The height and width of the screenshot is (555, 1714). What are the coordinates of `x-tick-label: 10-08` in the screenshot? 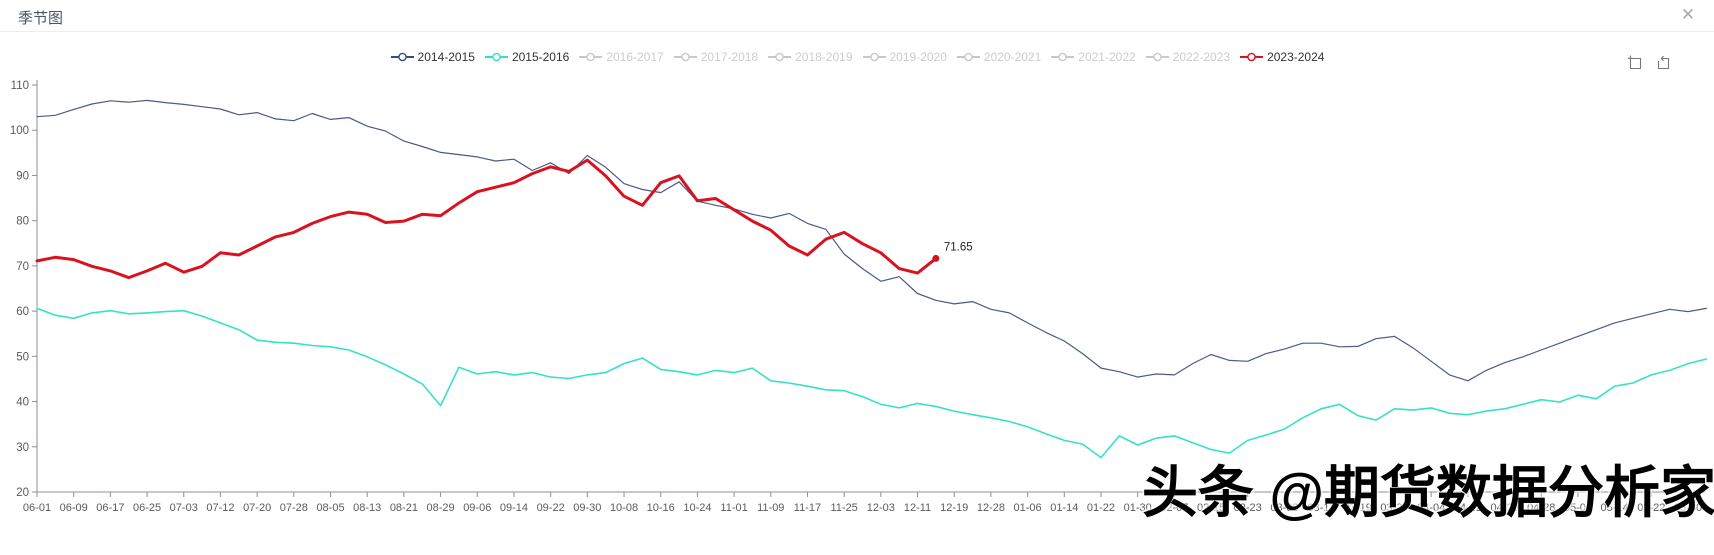 It's located at (624, 508).